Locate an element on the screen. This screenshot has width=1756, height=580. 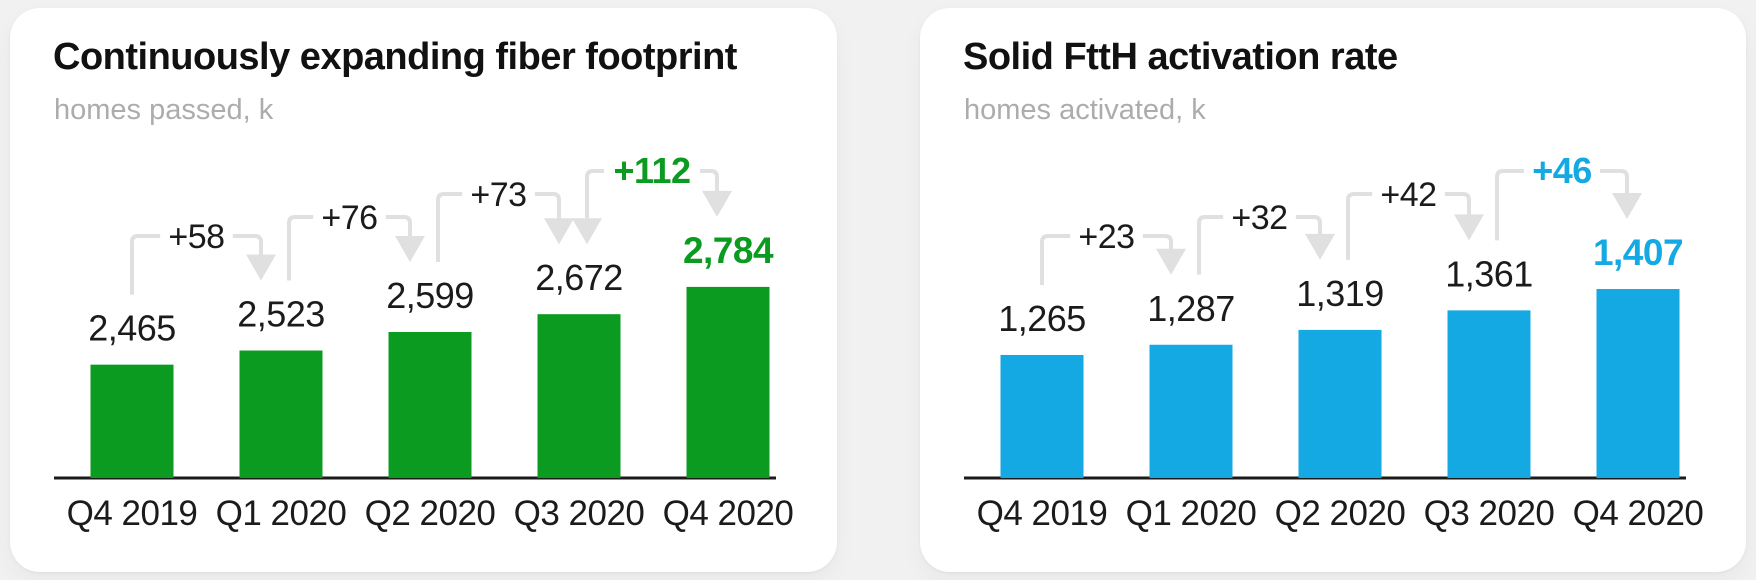
delta-label: +32 is located at coordinates (1259, 218).